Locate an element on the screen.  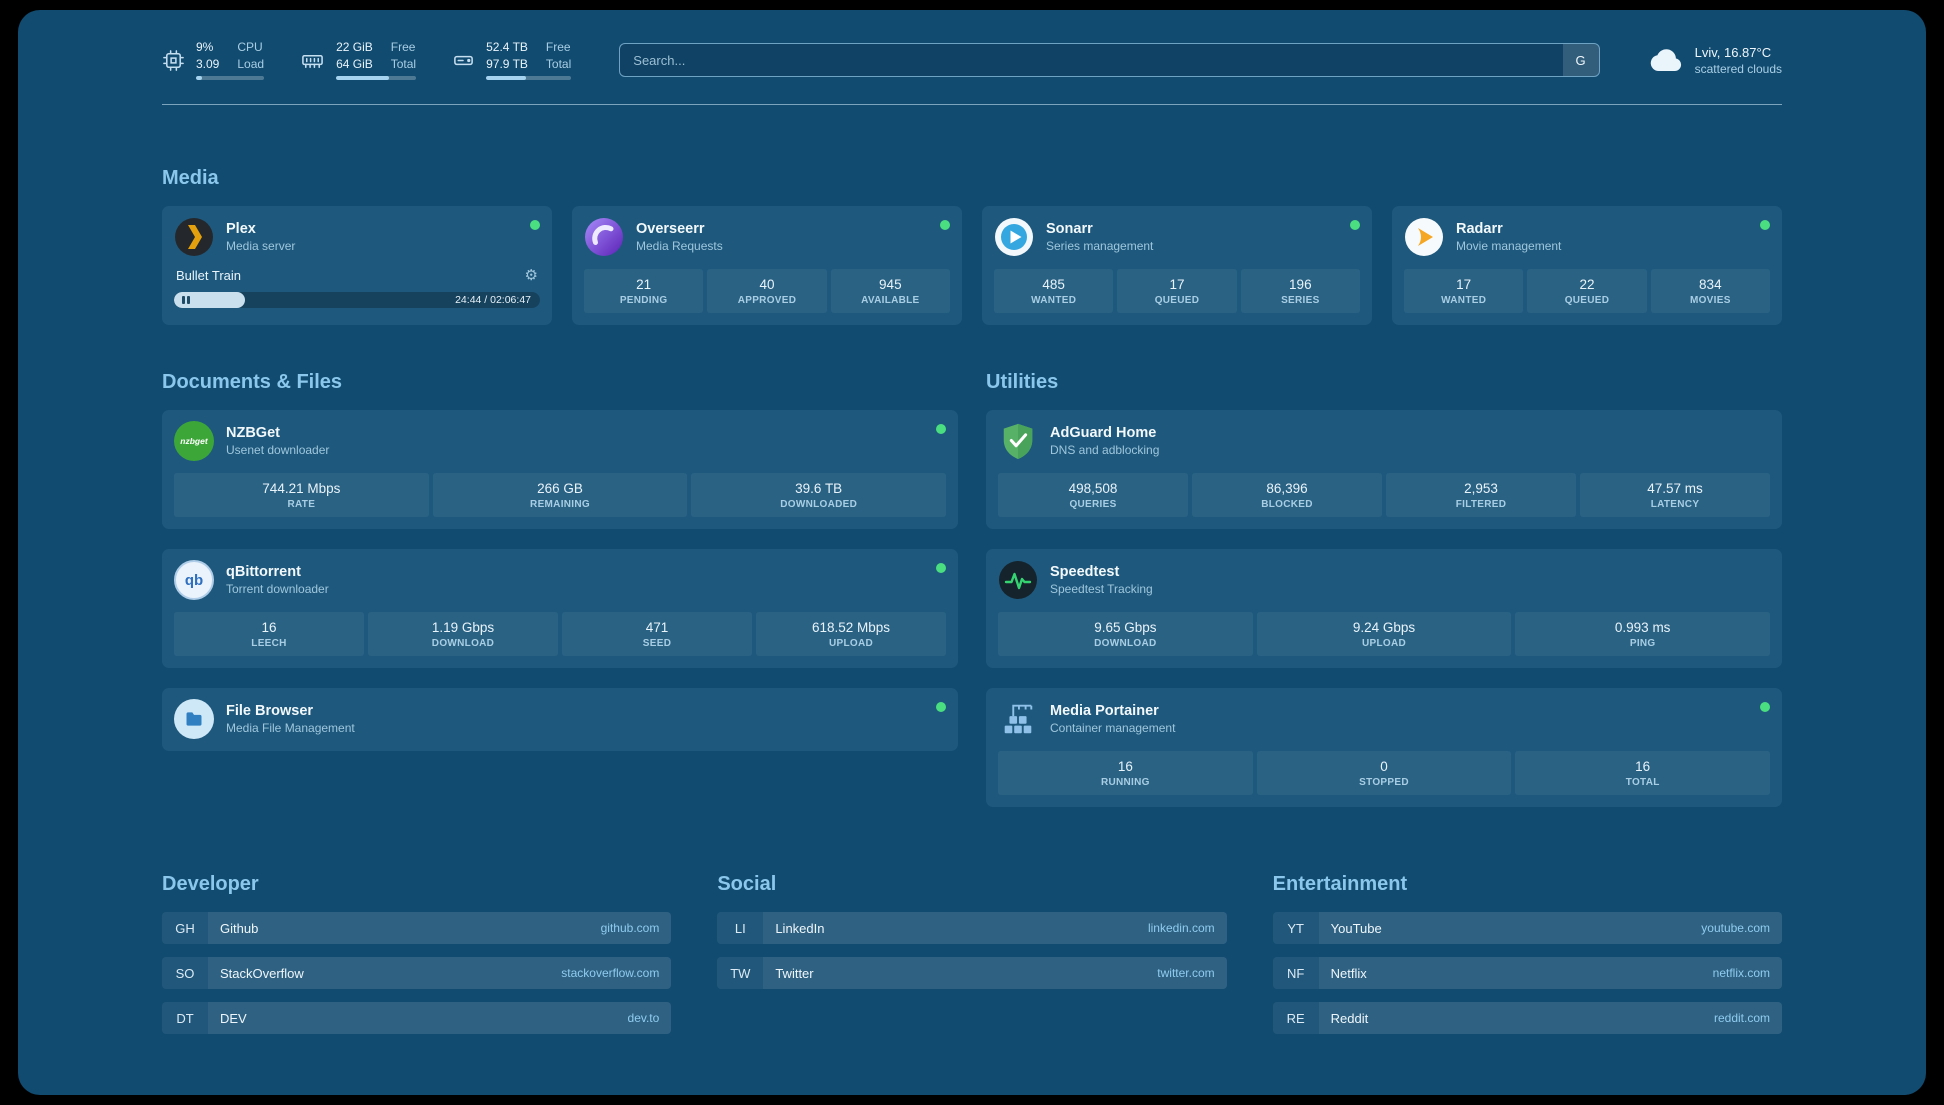
sonarr-icon is located at coordinates (1014, 237).